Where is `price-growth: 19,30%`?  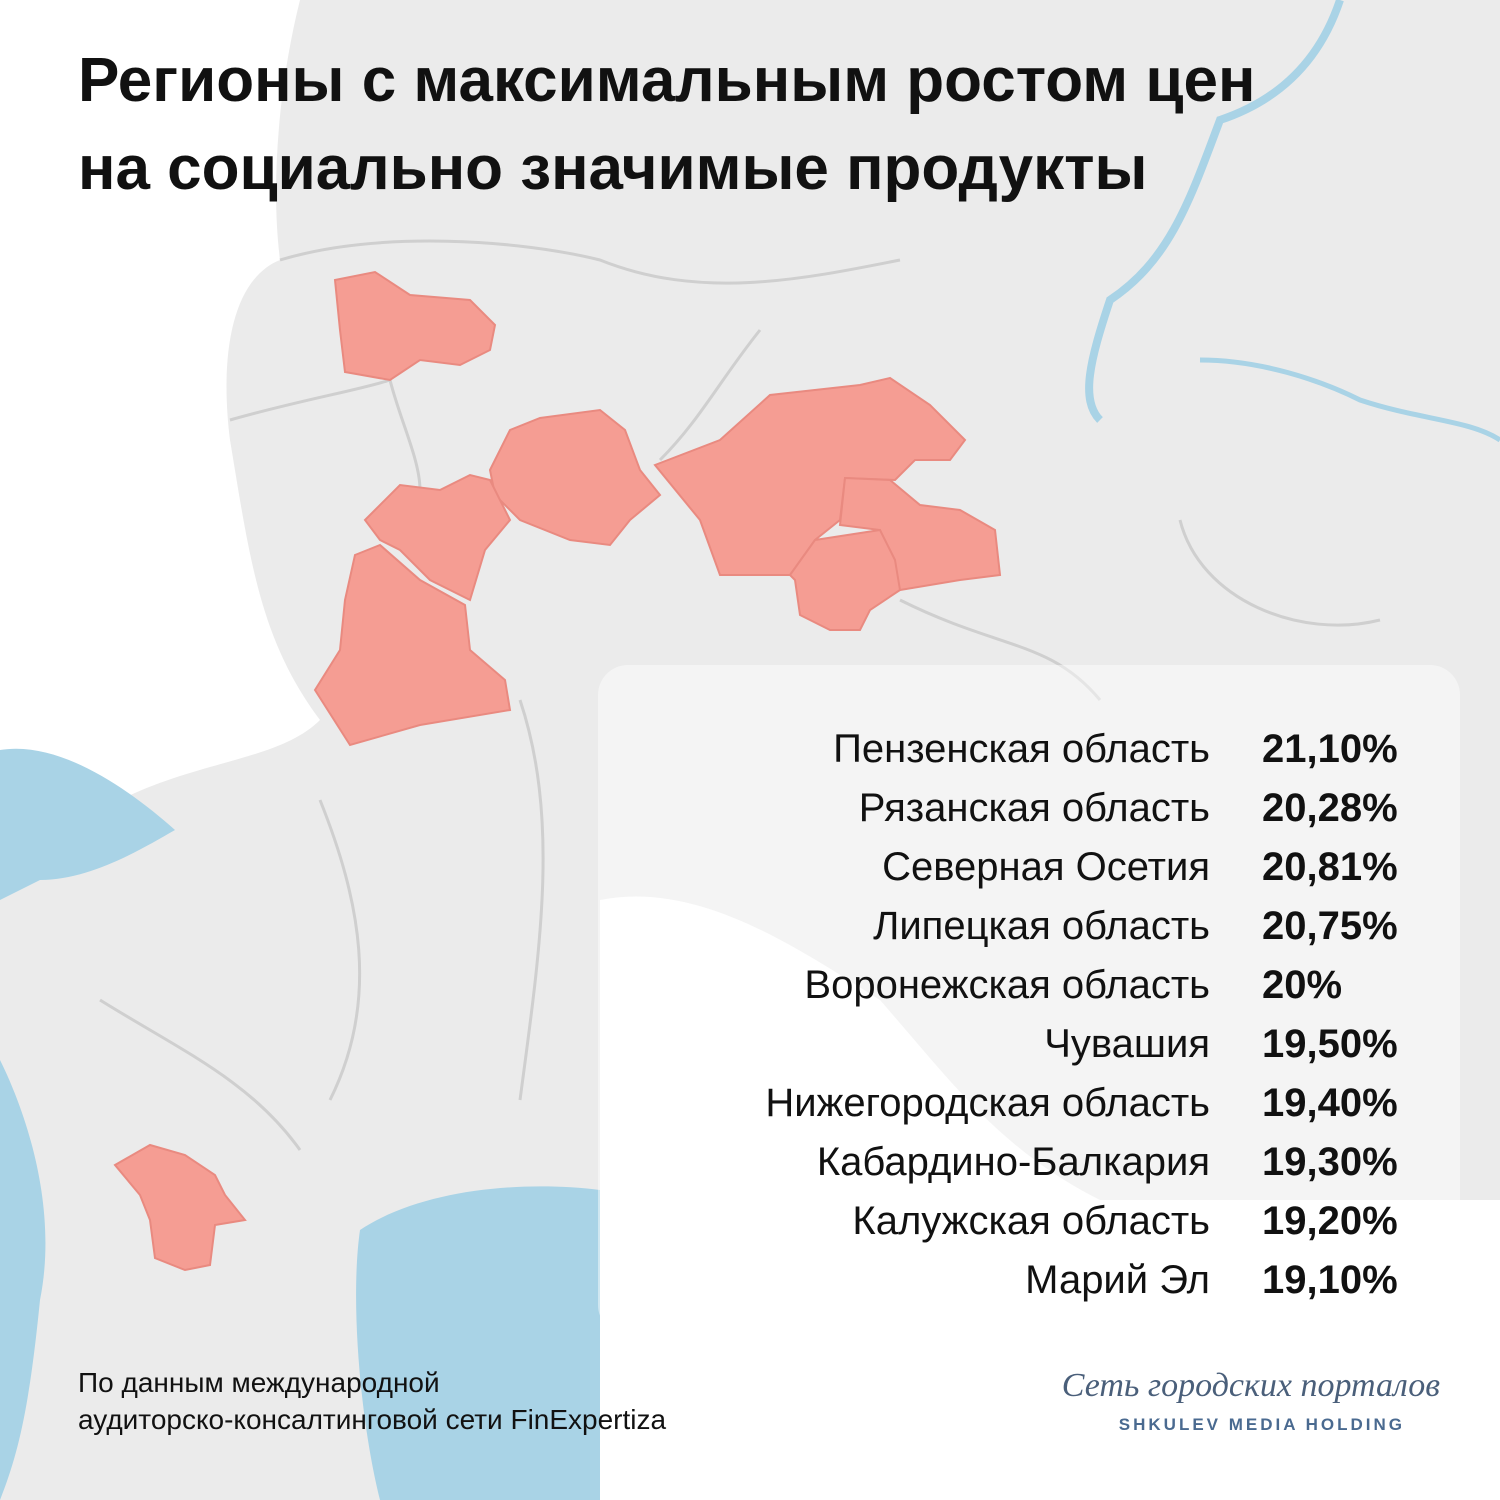 price-growth: 19,30% is located at coordinates (1330, 1162).